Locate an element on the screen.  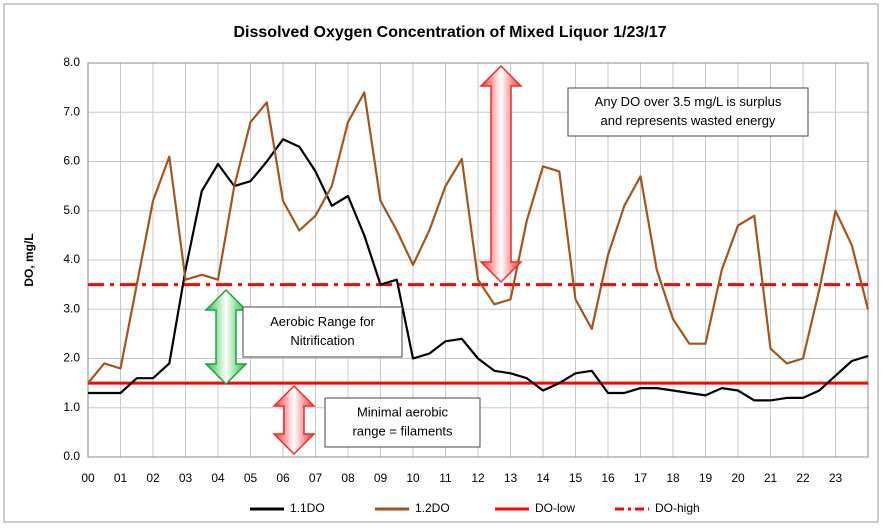
y-tick-label: 0.0 is located at coordinates (71, 456).